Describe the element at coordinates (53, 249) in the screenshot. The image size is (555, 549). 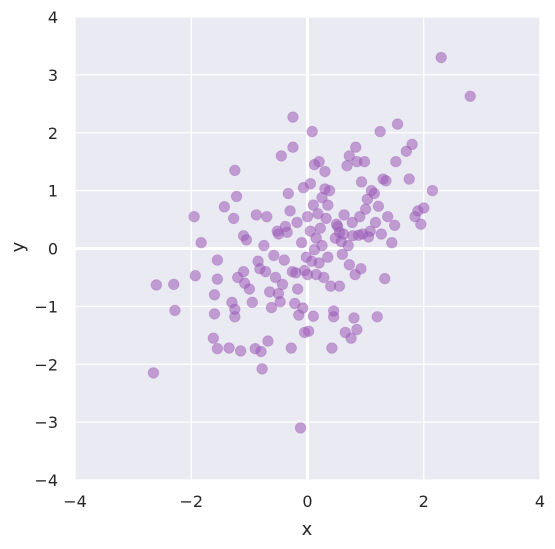
I see `y-tick-label: 0` at that location.